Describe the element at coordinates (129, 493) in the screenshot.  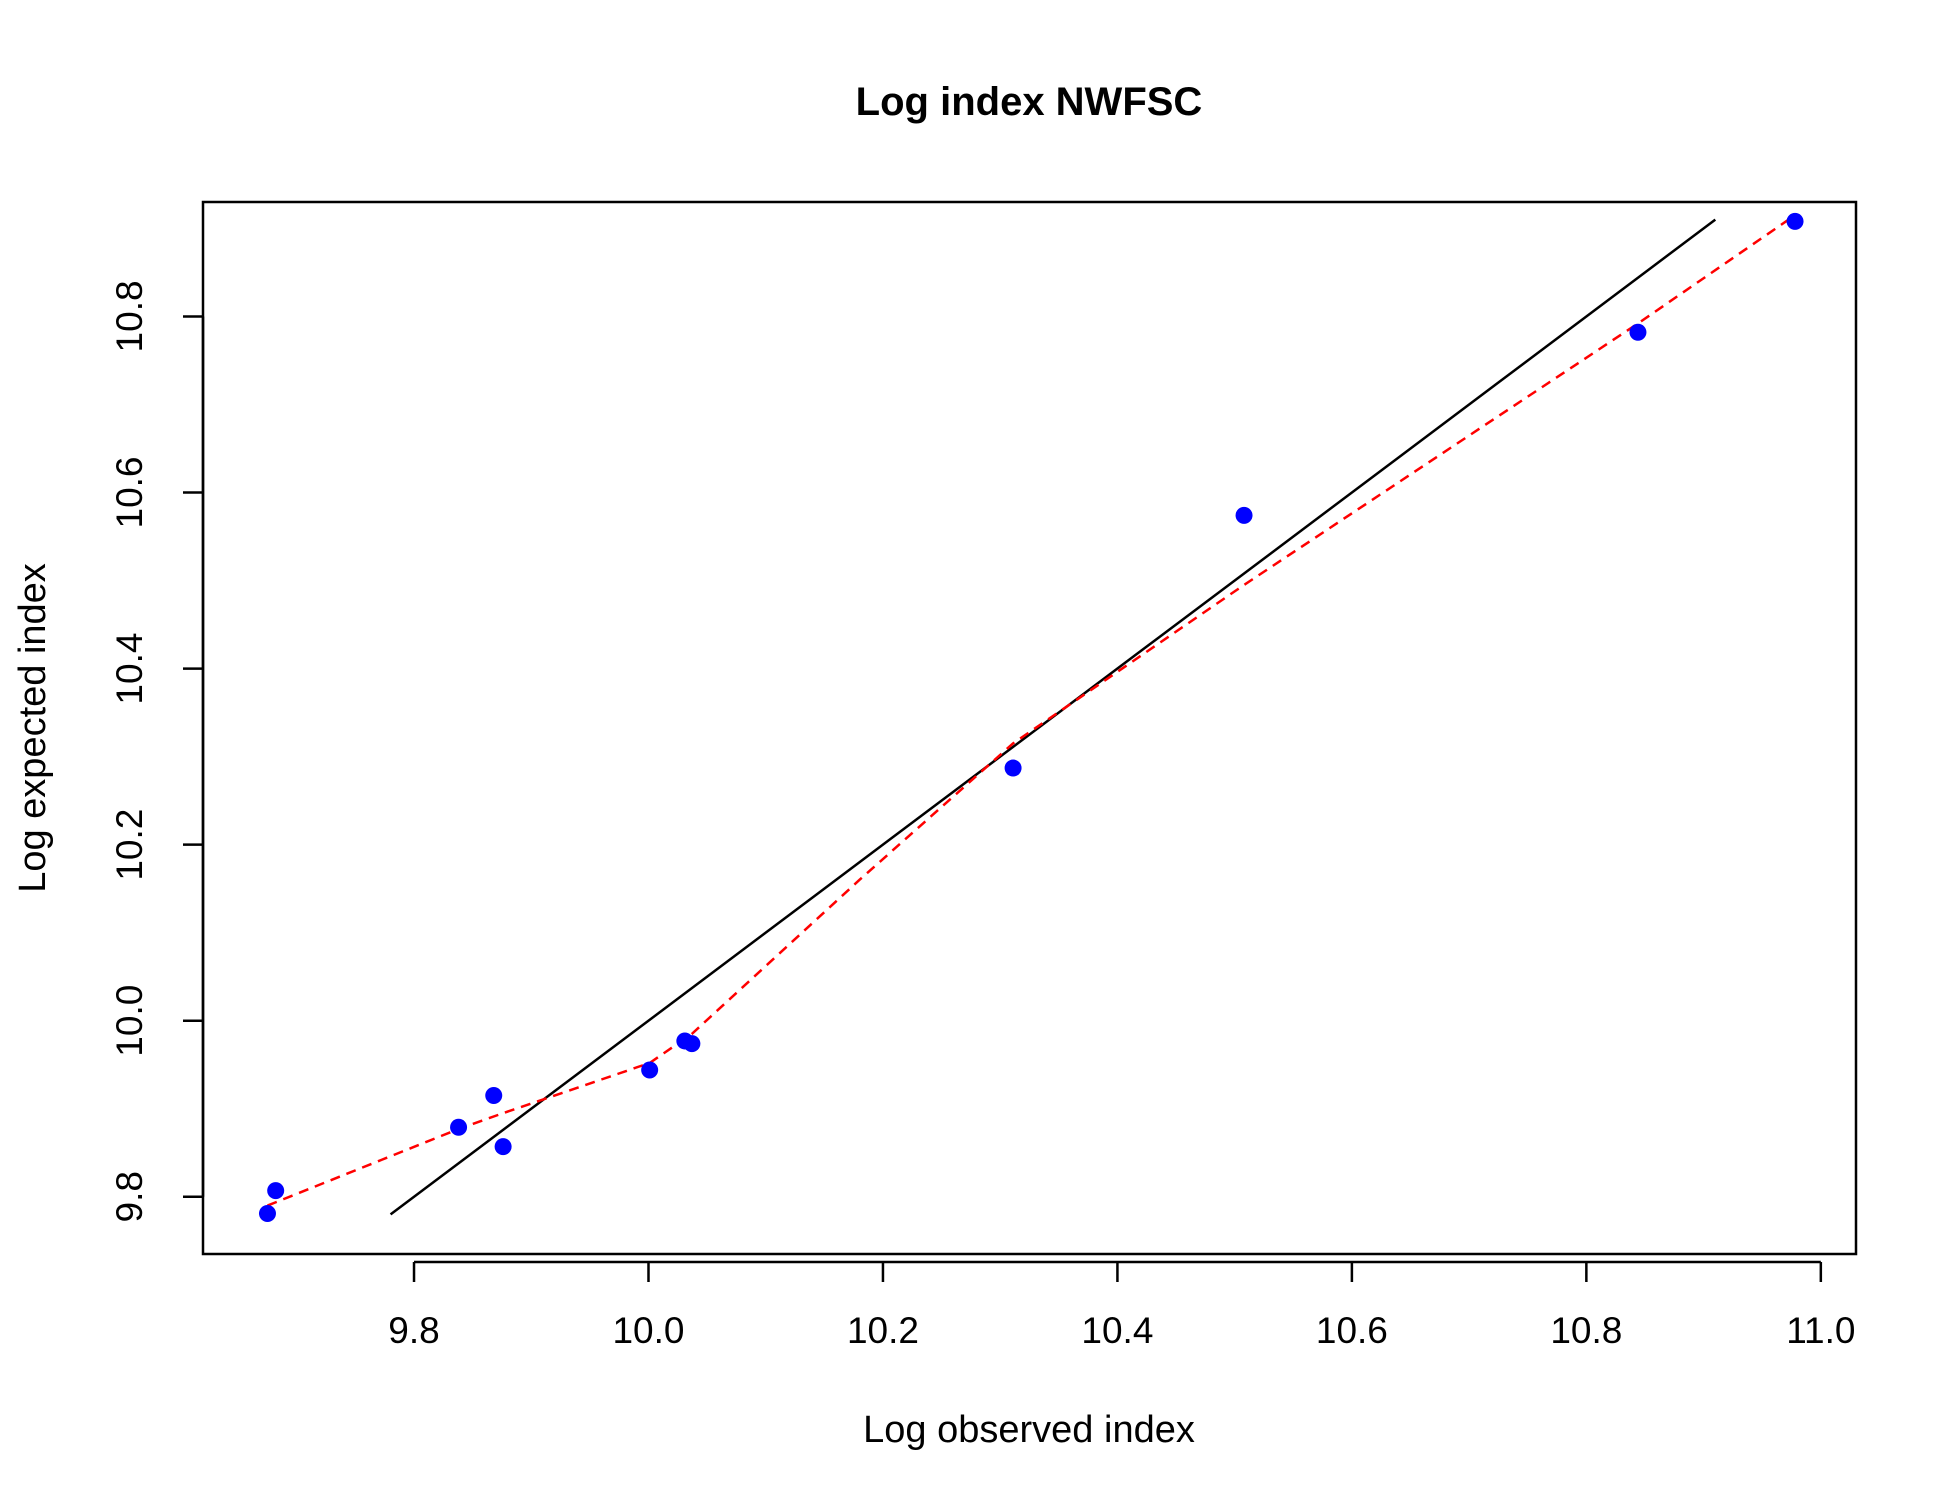
I see `y-tick-label: 10.6` at that location.